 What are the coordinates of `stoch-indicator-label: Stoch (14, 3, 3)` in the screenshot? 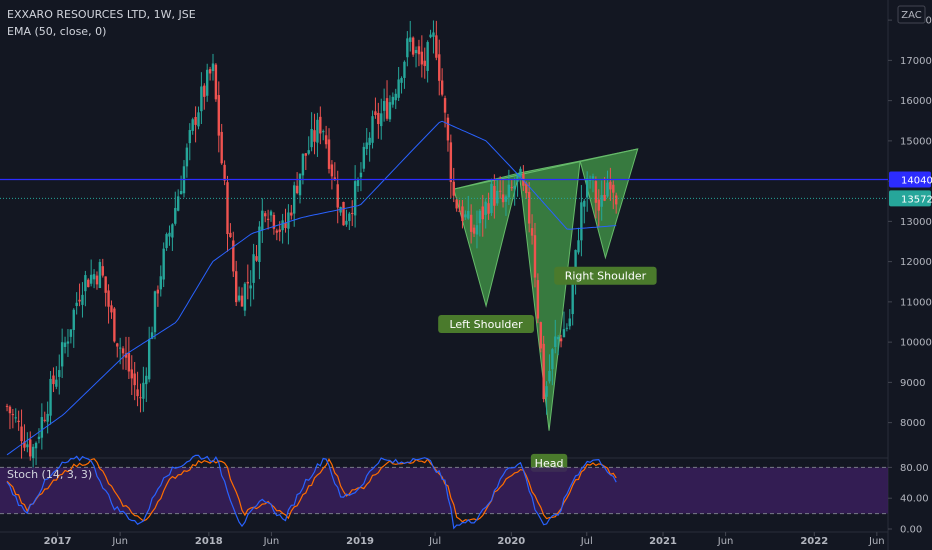 It's located at (49, 474).